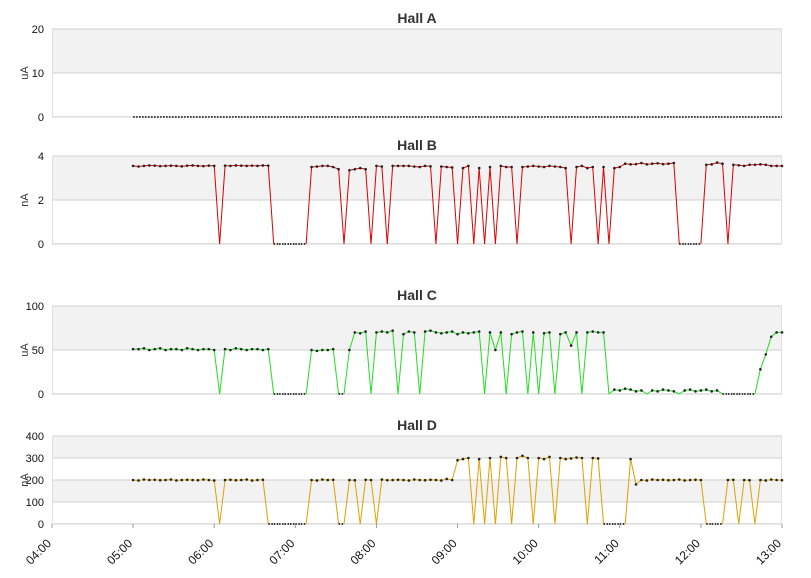 The width and height of the screenshot is (811, 578). Describe the element at coordinates (35, 437) in the screenshot. I see `y-tick-label: 400` at that location.